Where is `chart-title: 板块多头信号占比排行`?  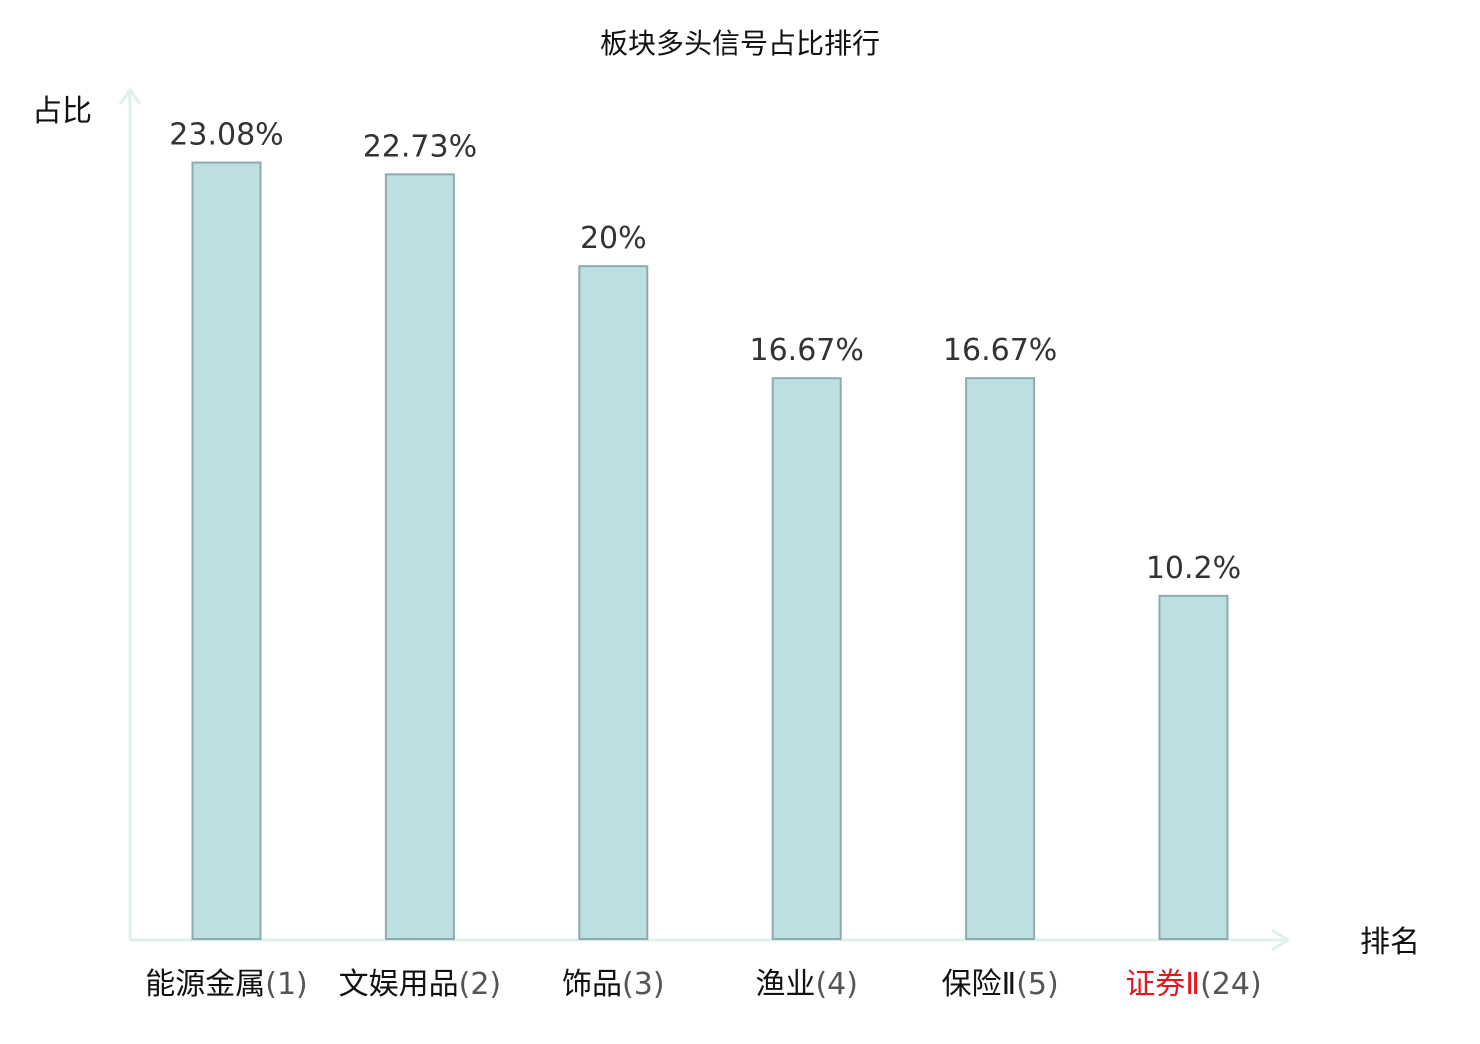
chart-title: 板块多头信号占比排行 is located at coordinates (740, 43).